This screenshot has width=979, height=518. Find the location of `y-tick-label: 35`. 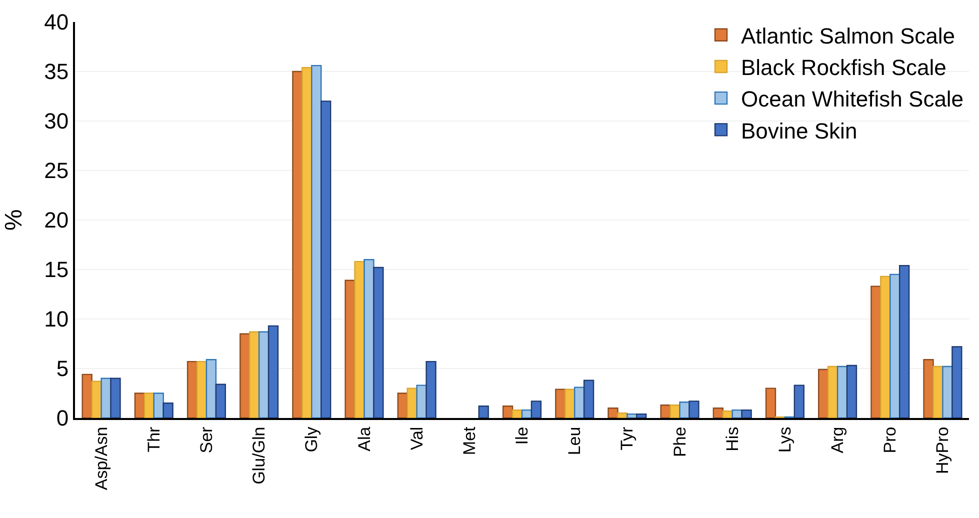

y-tick-label: 35 is located at coordinates (56, 71).